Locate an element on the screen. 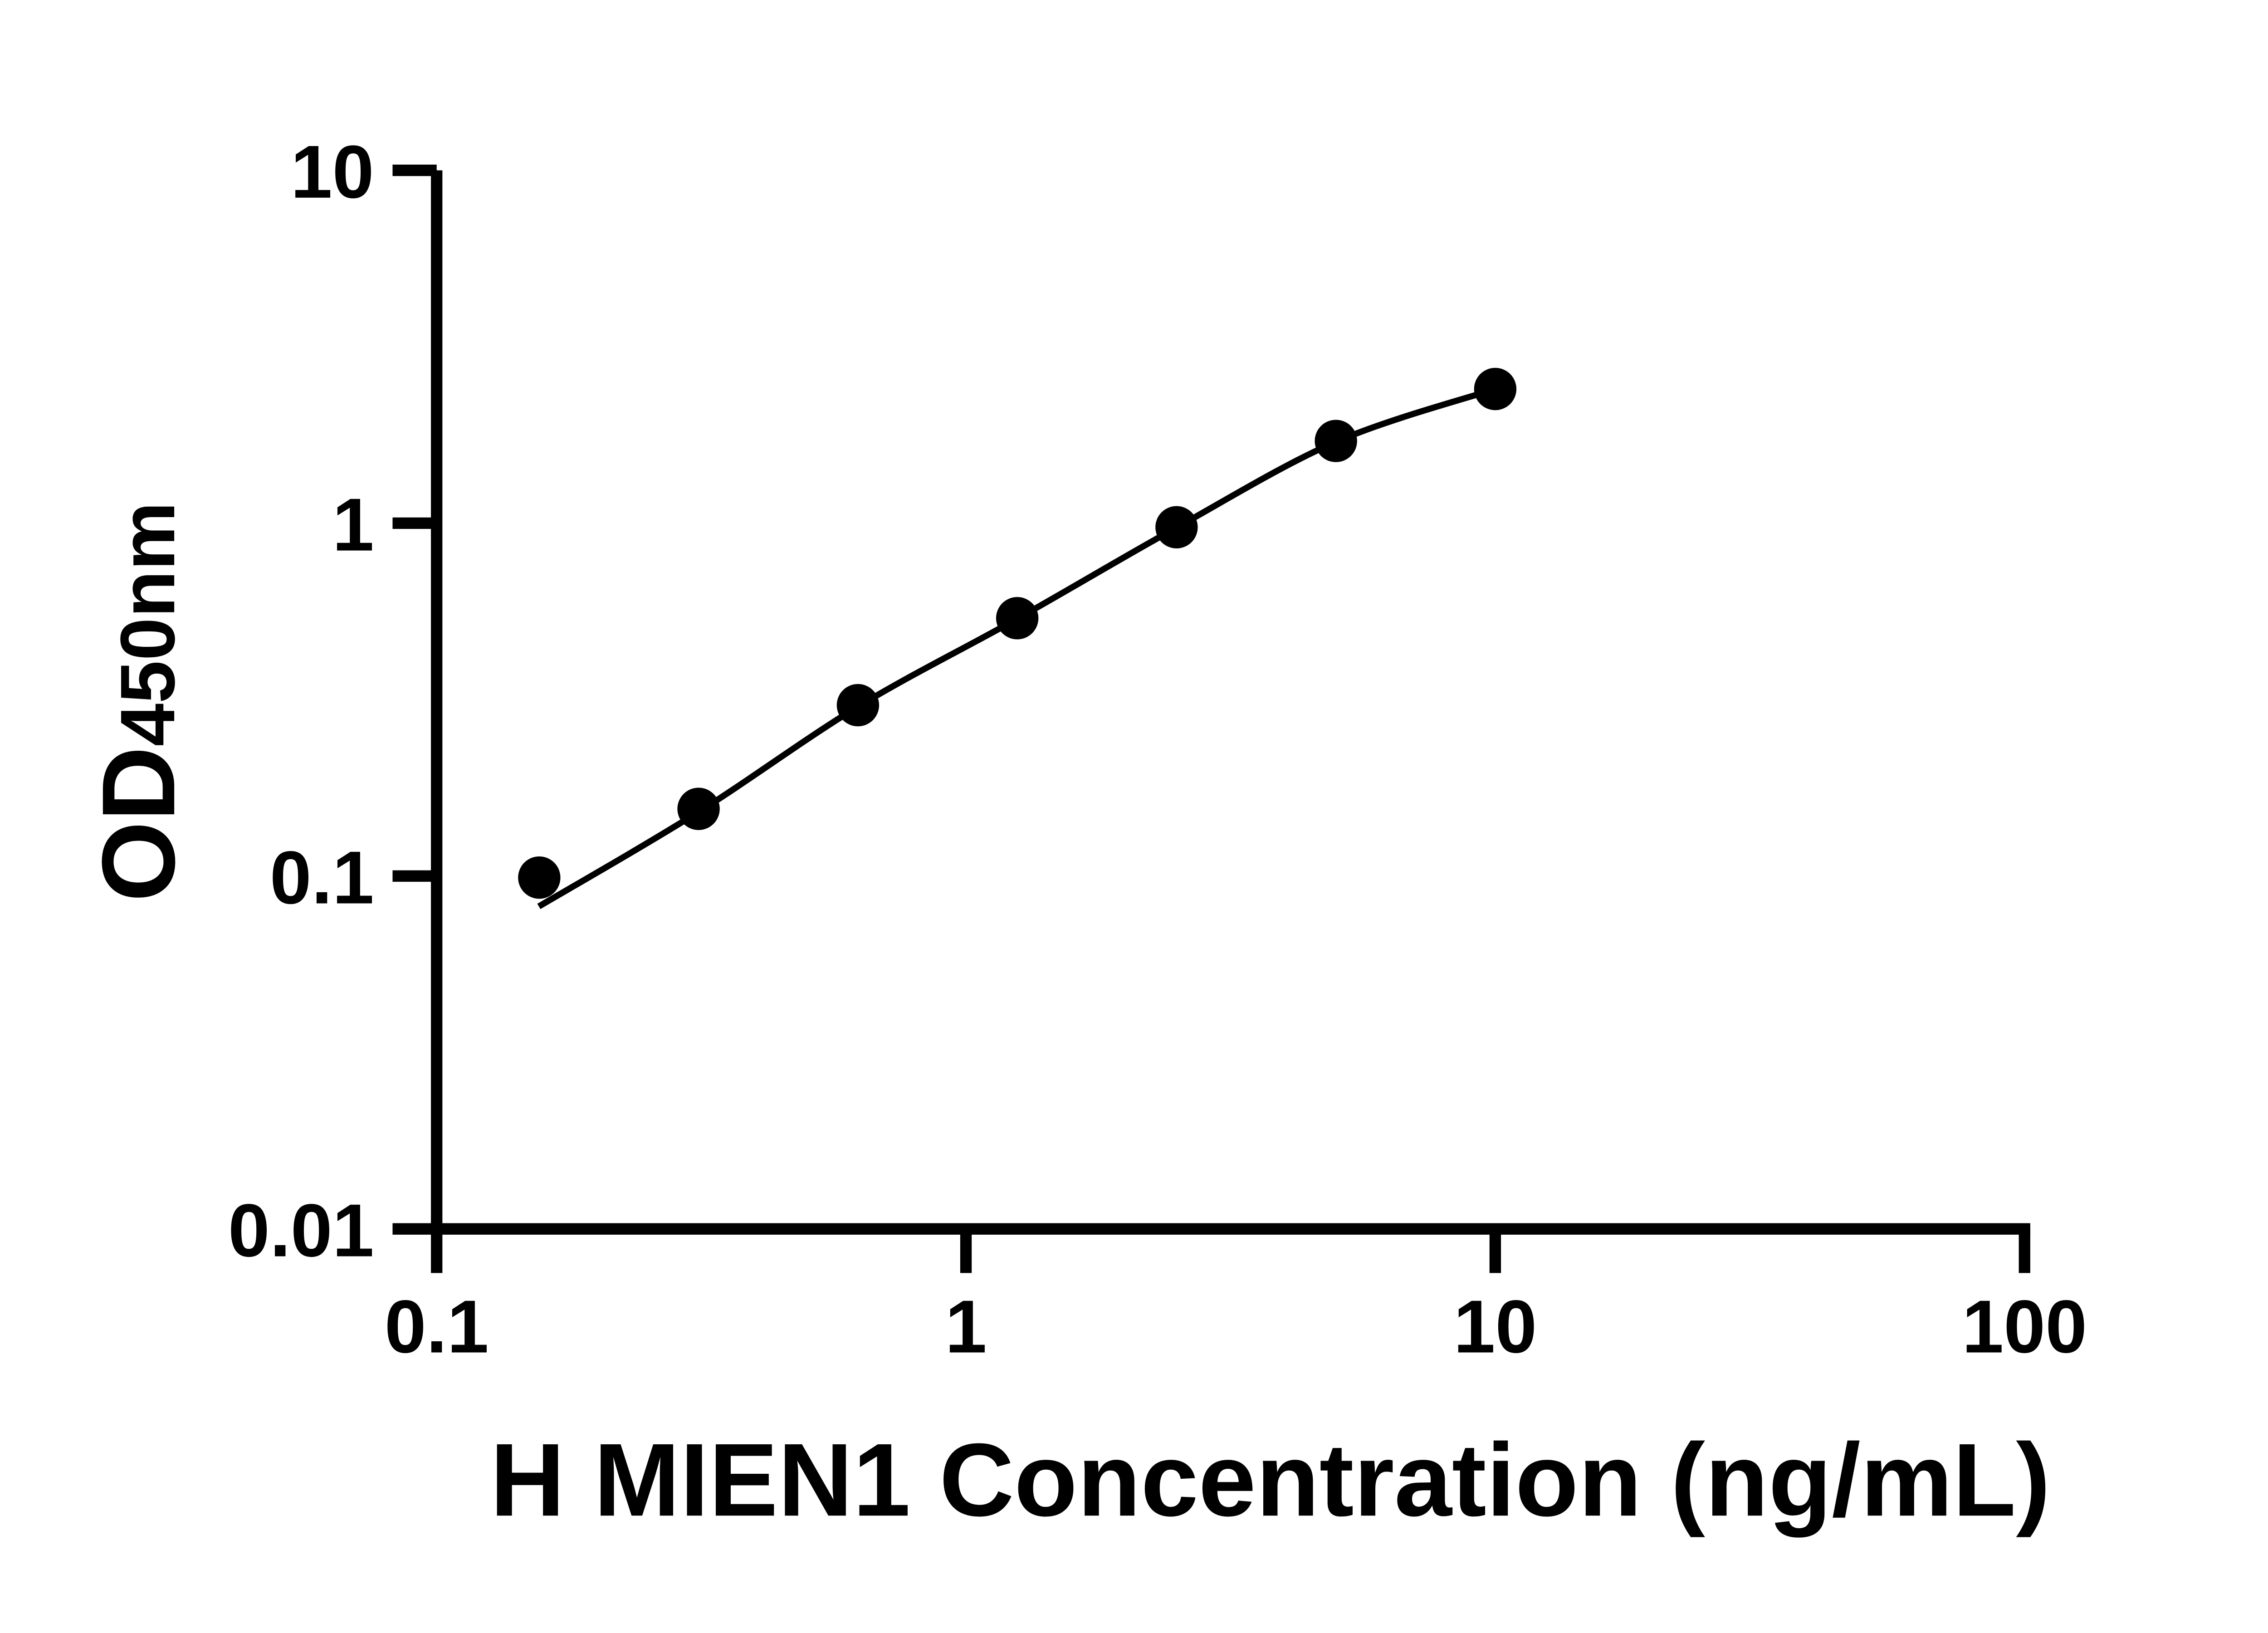 This screenshot has height=1633, width=2268. fit-curve is located at coordinates (1017, 647).